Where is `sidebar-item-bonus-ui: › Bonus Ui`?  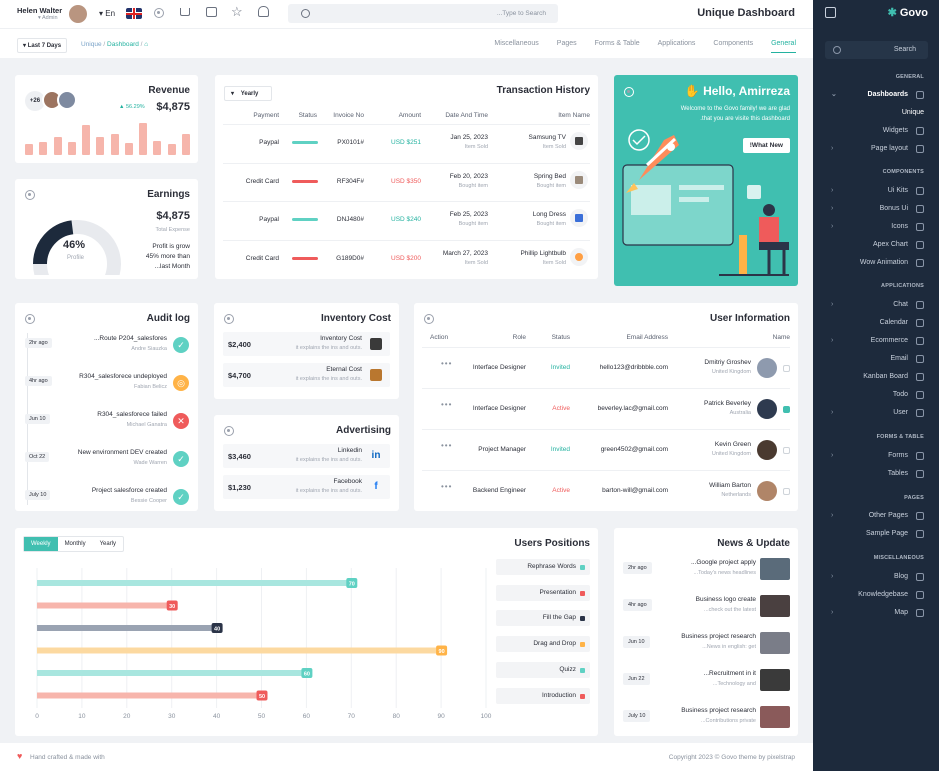 sidebar-item-bonus-ui: › Bonus Ui is located at coordinates (874, 209).